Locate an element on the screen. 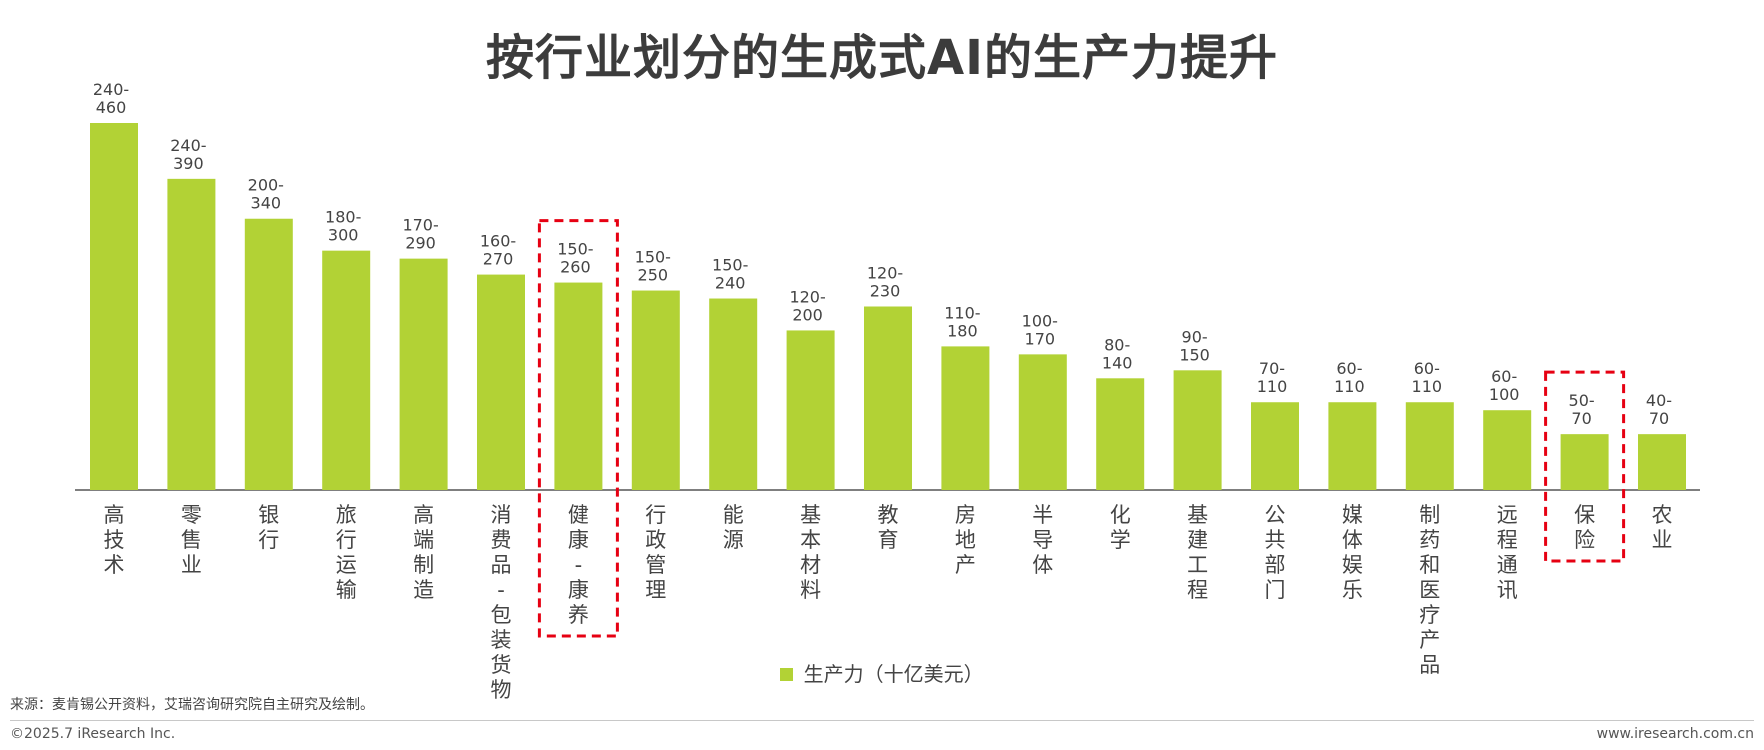 The height and width of the screenshot is (750, 1764). category-label: 教育 is located at coordinates (888, 527).